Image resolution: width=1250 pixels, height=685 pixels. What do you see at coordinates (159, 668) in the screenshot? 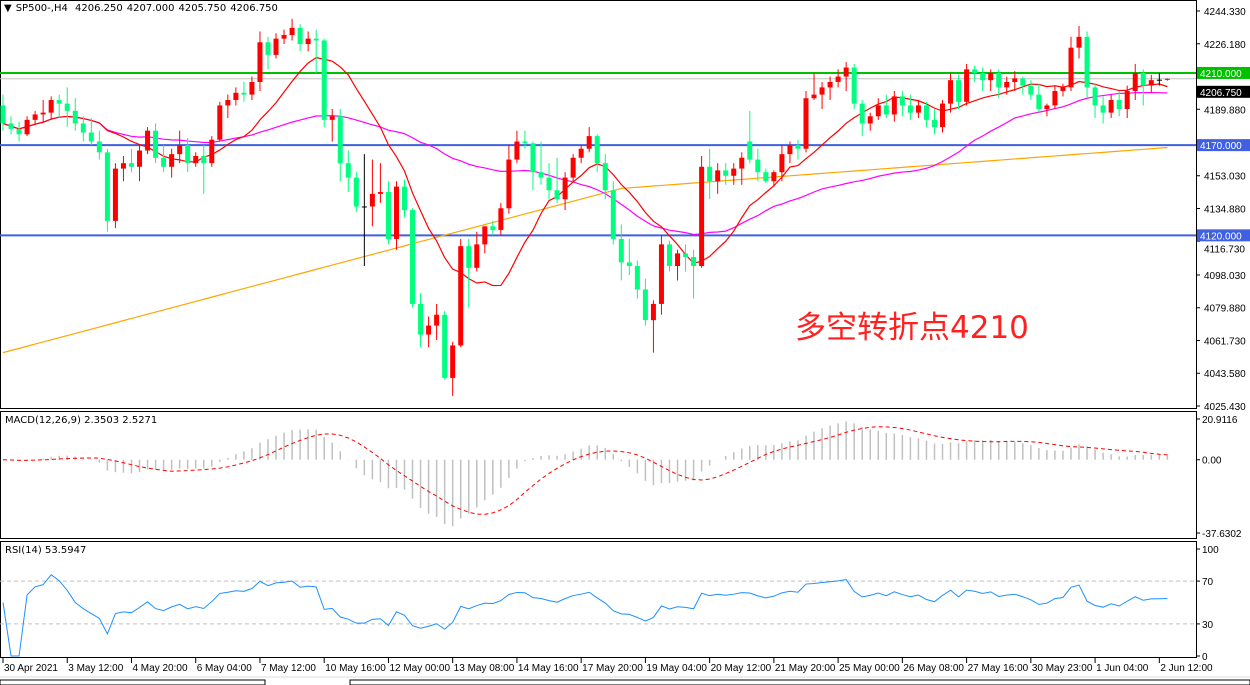
I see `time-tick-label: 4 May 20:00` at bounding box center [159, 668].